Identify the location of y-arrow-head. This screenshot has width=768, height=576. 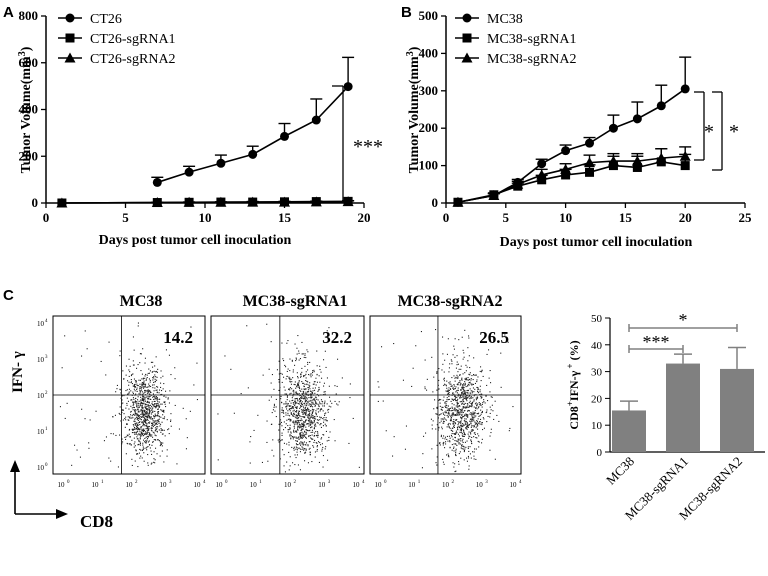
(15, 466).